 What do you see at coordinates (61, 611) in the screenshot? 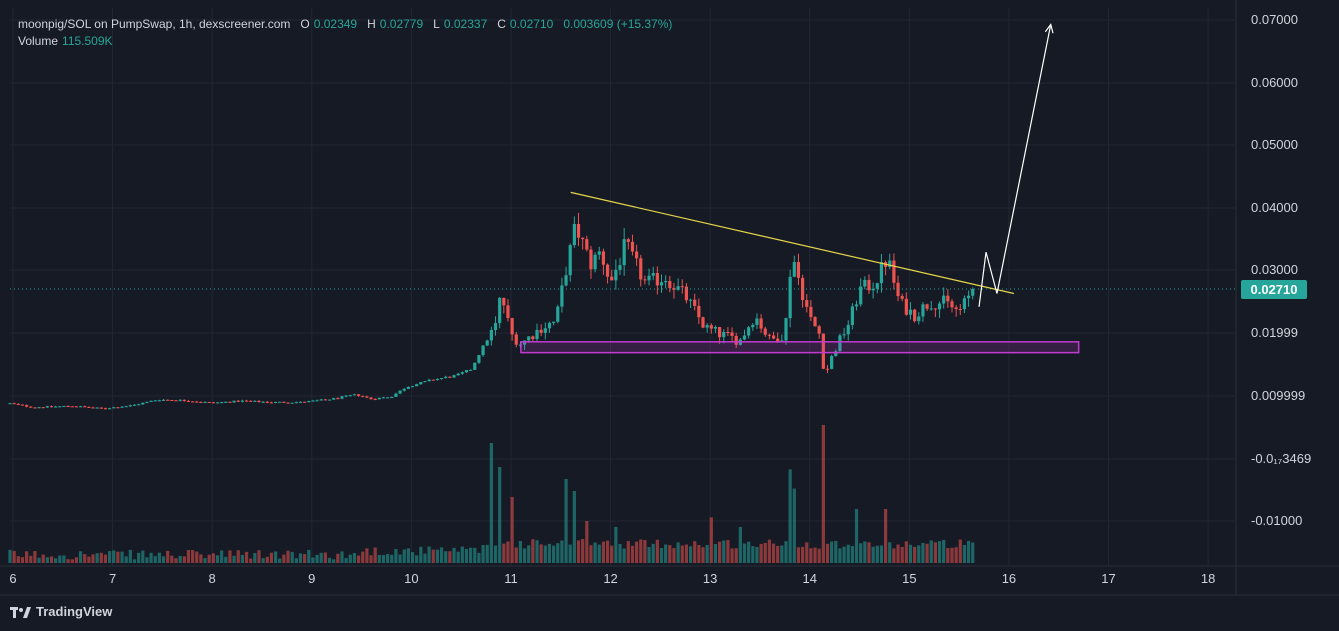
I see `tradingview-attribution: TradingView` at bounding box center [61, 611].